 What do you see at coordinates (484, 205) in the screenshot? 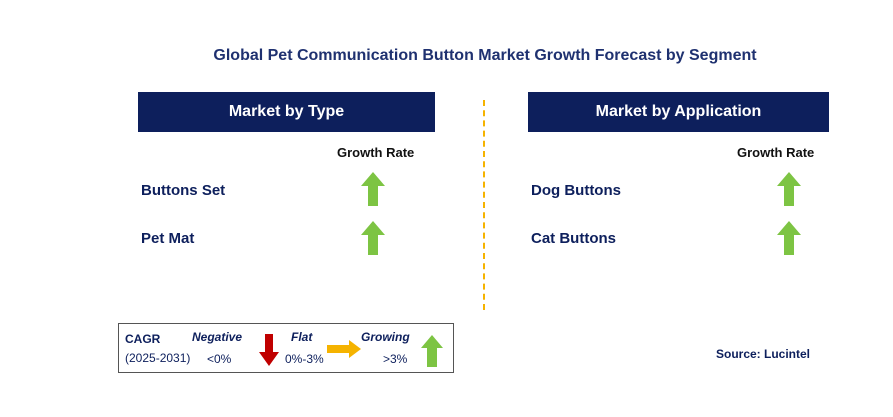
I see `panel-divider` at bounding box center [484, 205].